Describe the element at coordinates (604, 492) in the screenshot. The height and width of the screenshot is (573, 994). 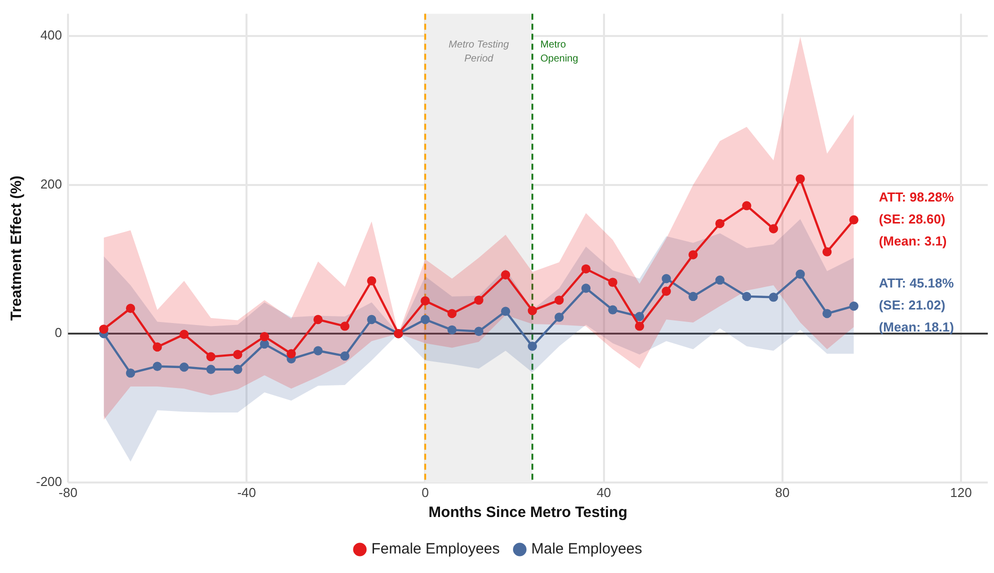
I see `x-tick-label: 40` at that location.